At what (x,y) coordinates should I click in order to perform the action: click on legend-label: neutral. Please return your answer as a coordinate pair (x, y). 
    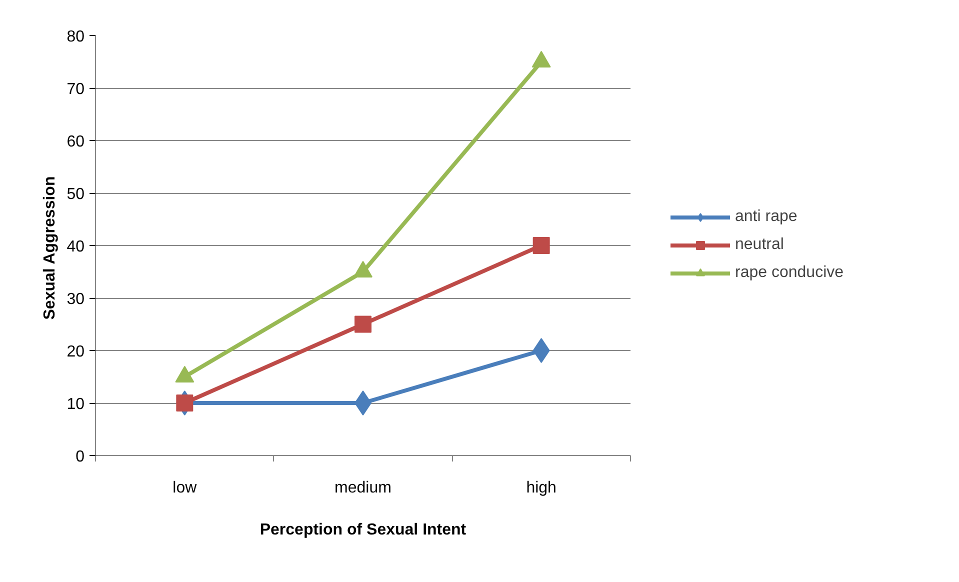
    Looking at the image, I should click on (759, 245).